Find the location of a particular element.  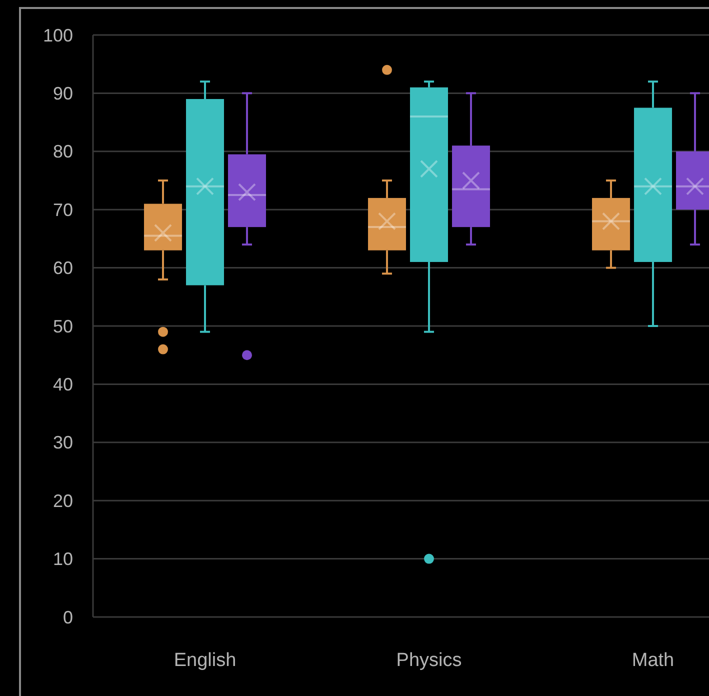

y-tick-label: 40 is located at coordinates (62, 384).